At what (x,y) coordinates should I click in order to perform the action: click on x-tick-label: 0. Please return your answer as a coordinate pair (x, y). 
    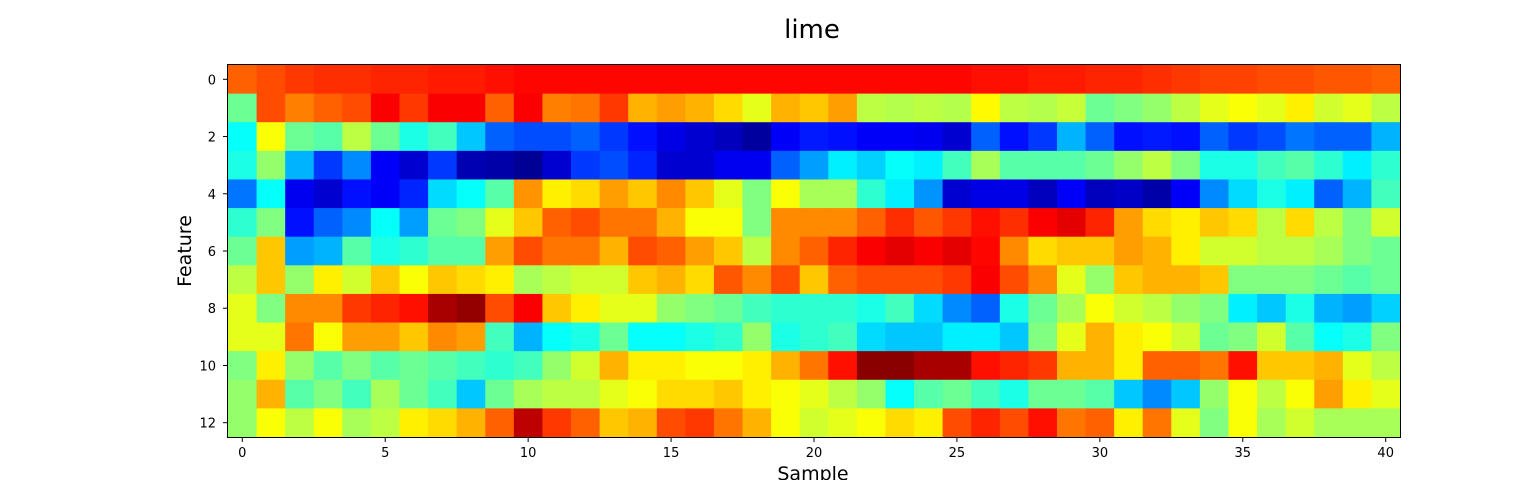
    Looking at the image, I should click on (242, 453).